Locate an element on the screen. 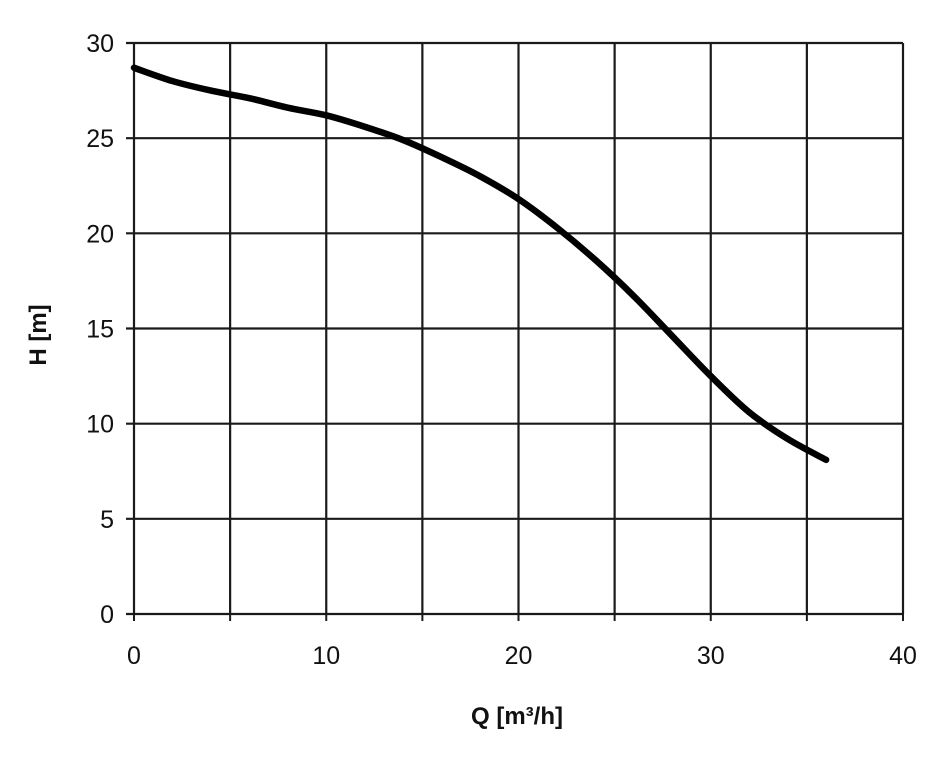  x-tick-label: 40 is located at coordinates (903, 656).